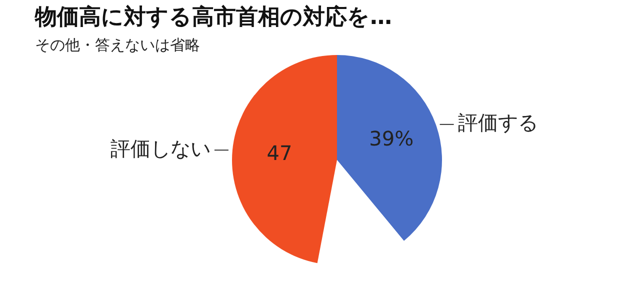 The image size is (640, 286). What do you see at coordinates (160, 148) in the screenshot?
I see `slice-label: 評価しない` at bounding box center [160, 148].